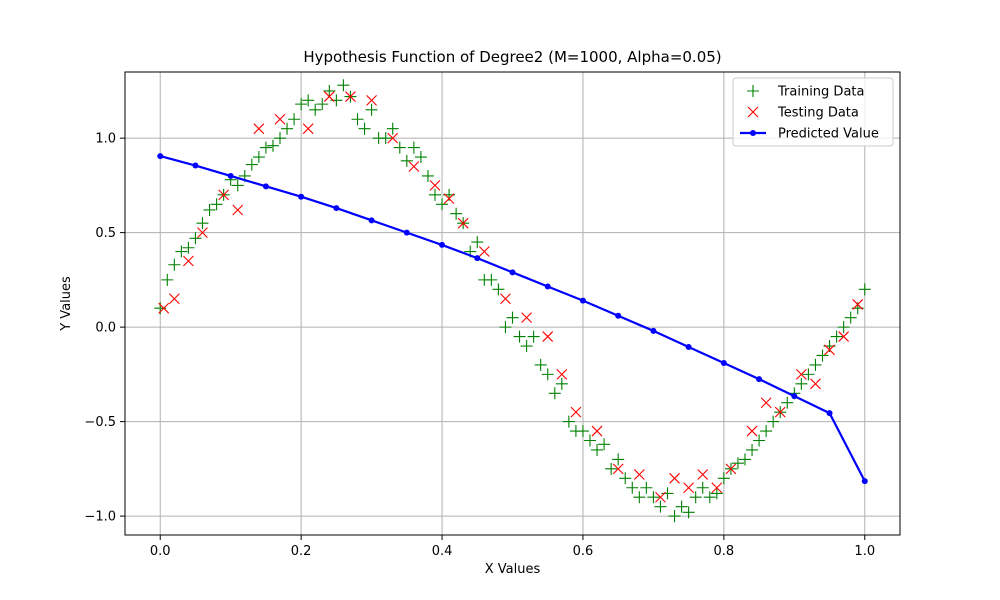 This screenshot has height=600, width=1000. What do you see at coordinates (864, 551) in the screenshot?
I see `x-tick-label: 1.0` at bounding box center [864, 551].